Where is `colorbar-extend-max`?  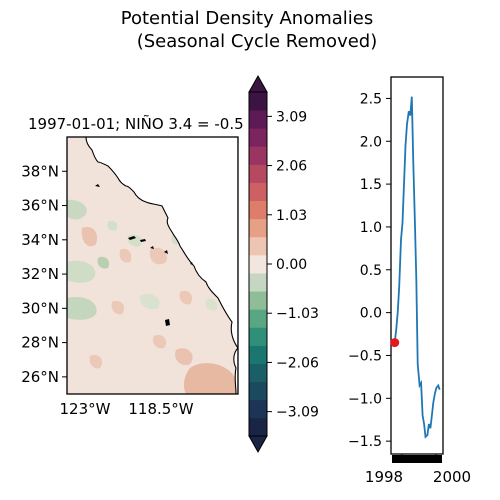
colorbar-extend-max is located at coordinates (258, 83).